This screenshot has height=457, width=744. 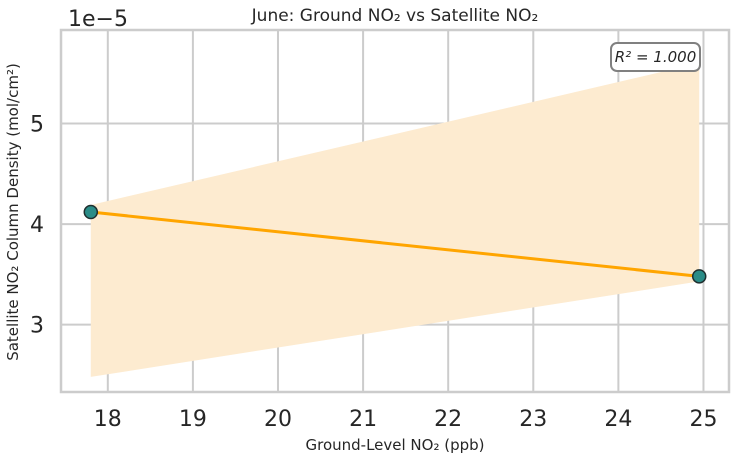 I want to click on y-tick-label: 5, so click(x=37, y=125).